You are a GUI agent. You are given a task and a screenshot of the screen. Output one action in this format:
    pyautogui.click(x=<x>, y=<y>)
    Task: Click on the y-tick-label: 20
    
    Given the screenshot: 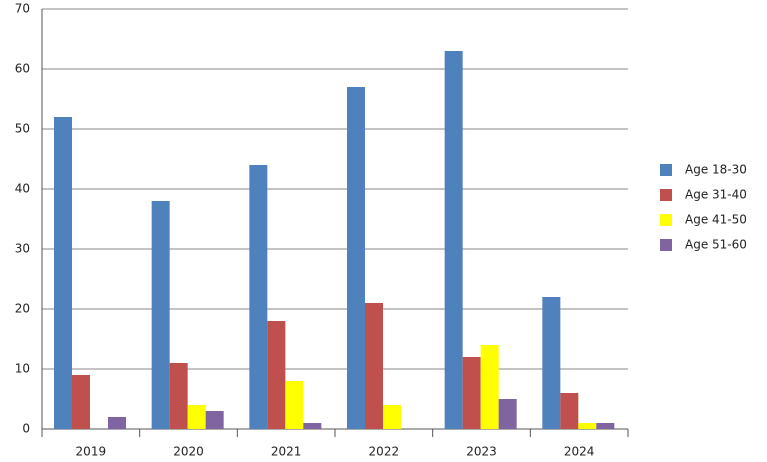 What is the action you would take?
    pyautogui.click(x=22, y=309)
    